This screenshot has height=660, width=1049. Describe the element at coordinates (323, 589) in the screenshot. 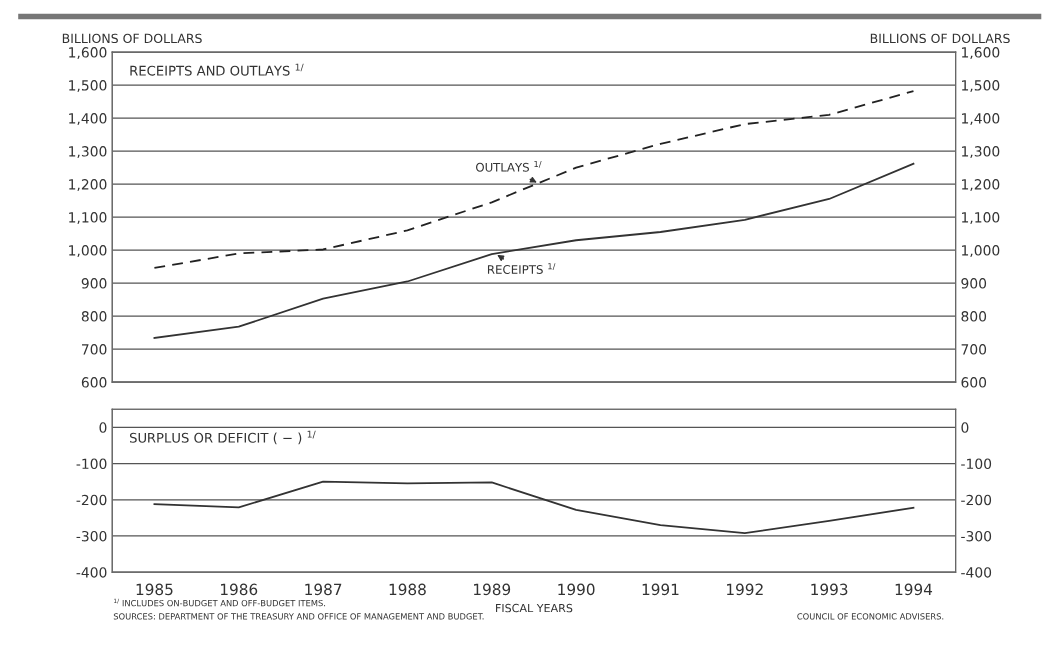

I see `x-tick-label: 1987` at that location.